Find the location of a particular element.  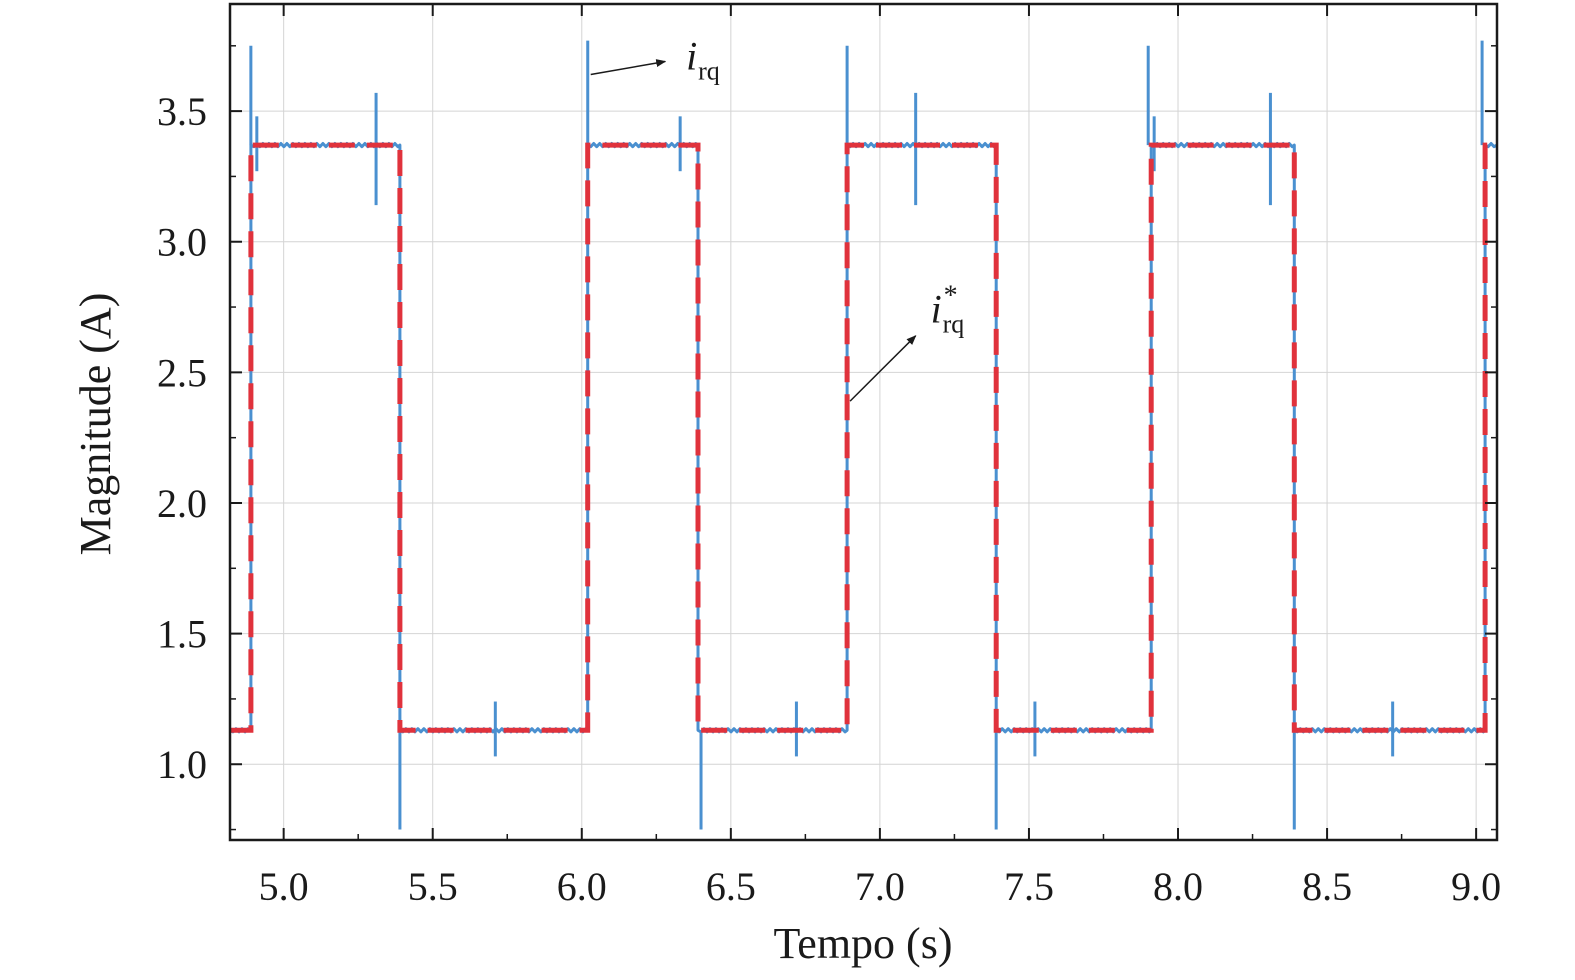

annotation-arrow-irq_ref is located at coordinates (883, 368).